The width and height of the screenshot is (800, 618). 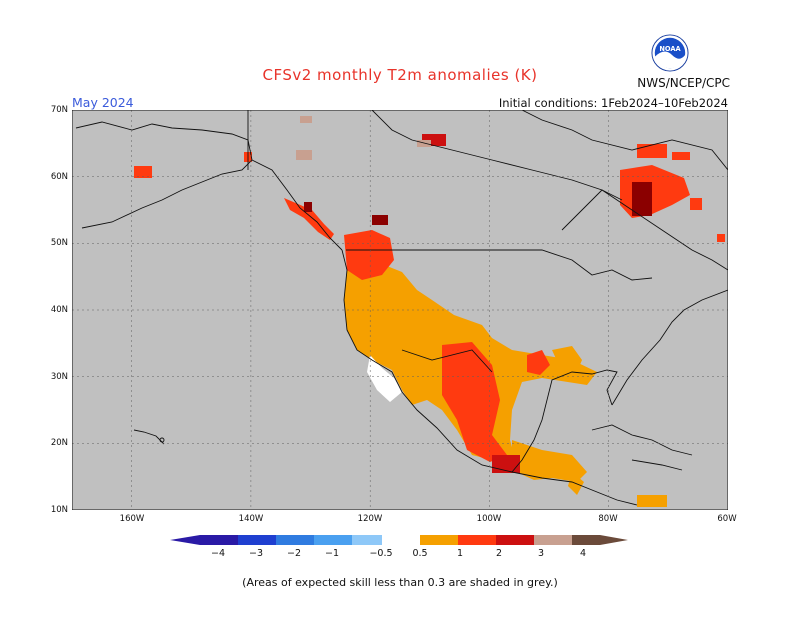 What do you see at coordinates (400, 75) in the screenshot?
I see `map-title: CFSv2 monthly T2m anomalies (K)` at bounding box center [400, 75].